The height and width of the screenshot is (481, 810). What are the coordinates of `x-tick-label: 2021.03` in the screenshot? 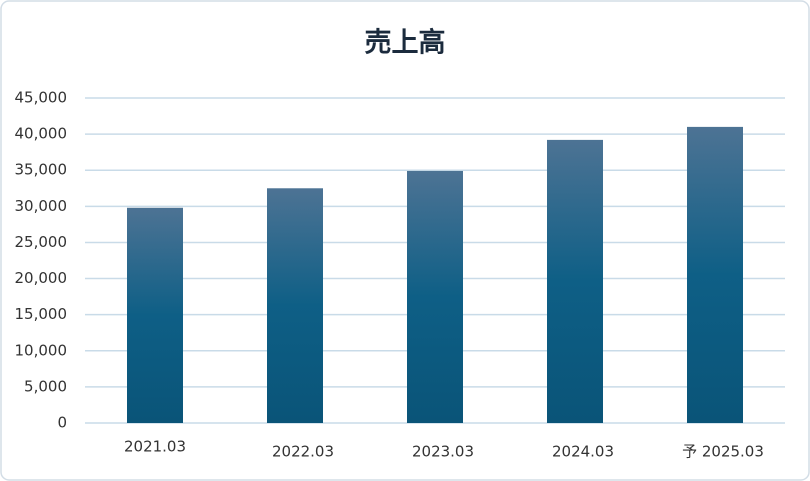 It's located at (155, 447).